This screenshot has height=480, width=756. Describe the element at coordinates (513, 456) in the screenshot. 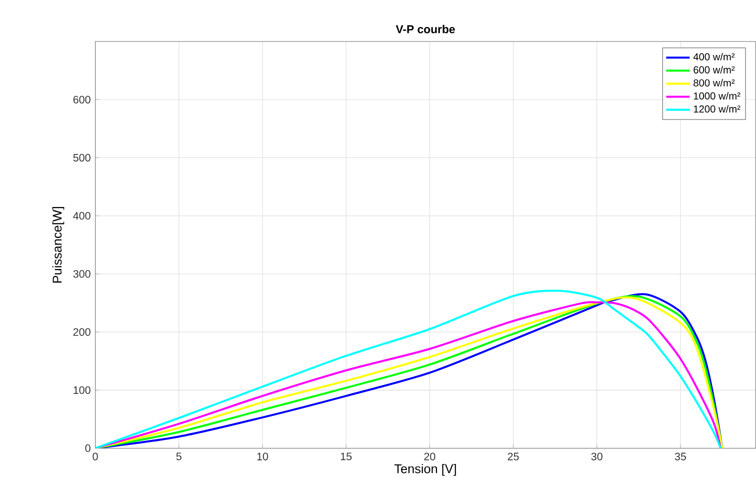

I see `x-tick-label: 25` at that location.